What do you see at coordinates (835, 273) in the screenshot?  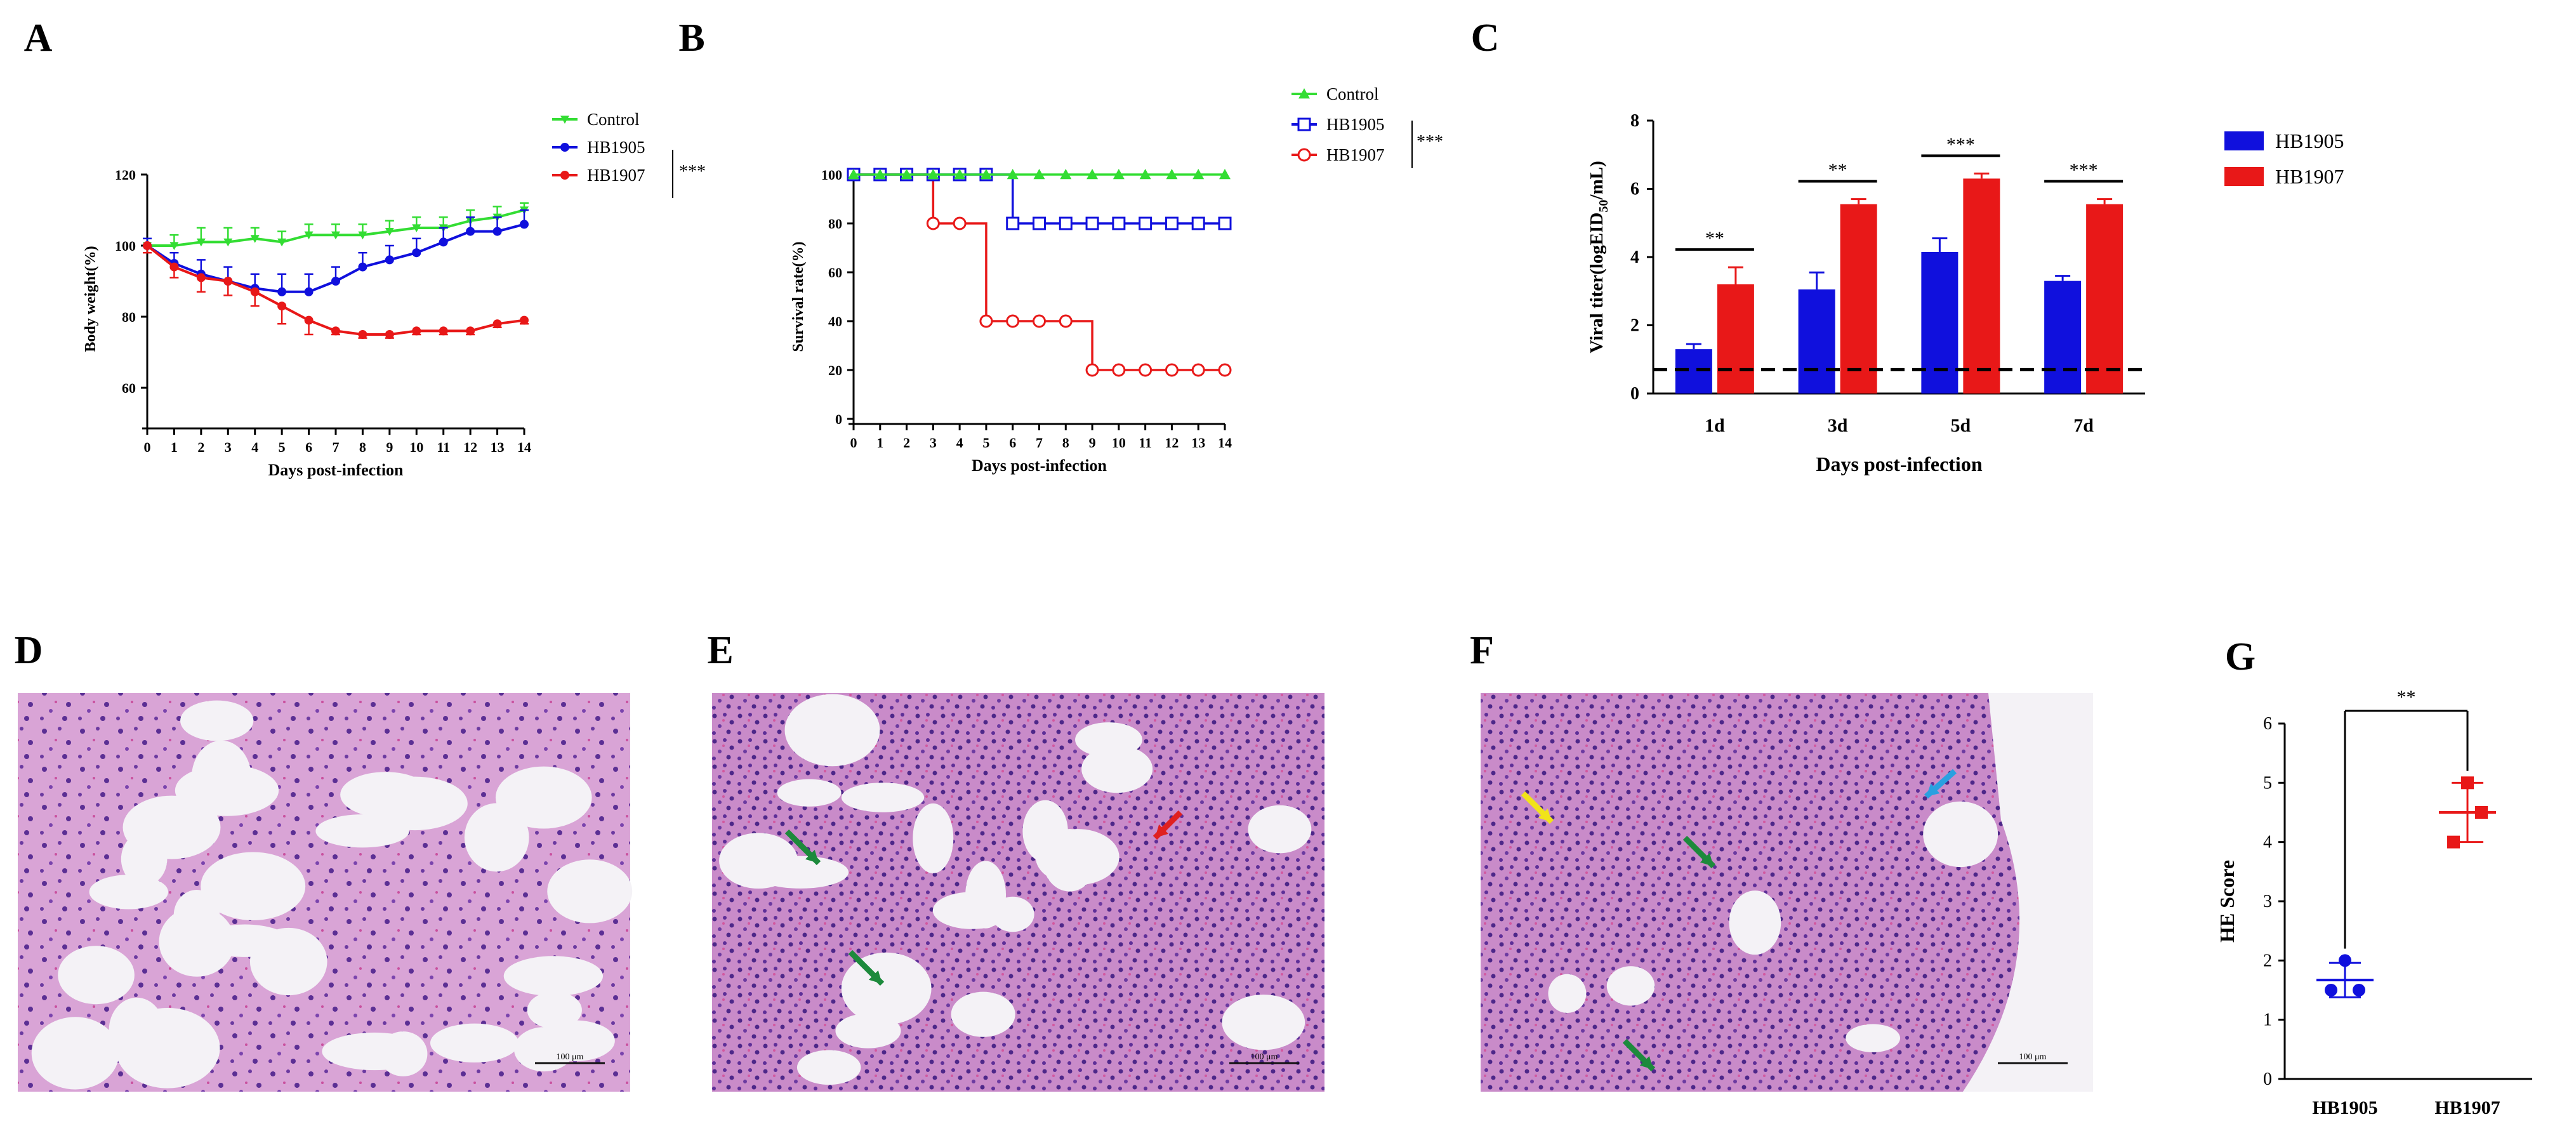 I see `y-tick-label: 60` at bounding box center [835, 273].